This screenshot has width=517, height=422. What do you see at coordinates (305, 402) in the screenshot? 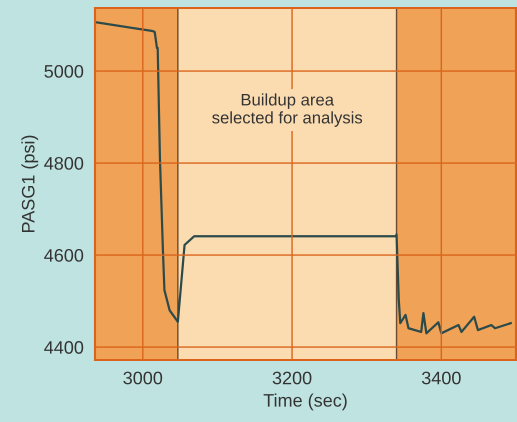
I see `x-axis-title: Time (sec)` at bounding box center [305, 402].